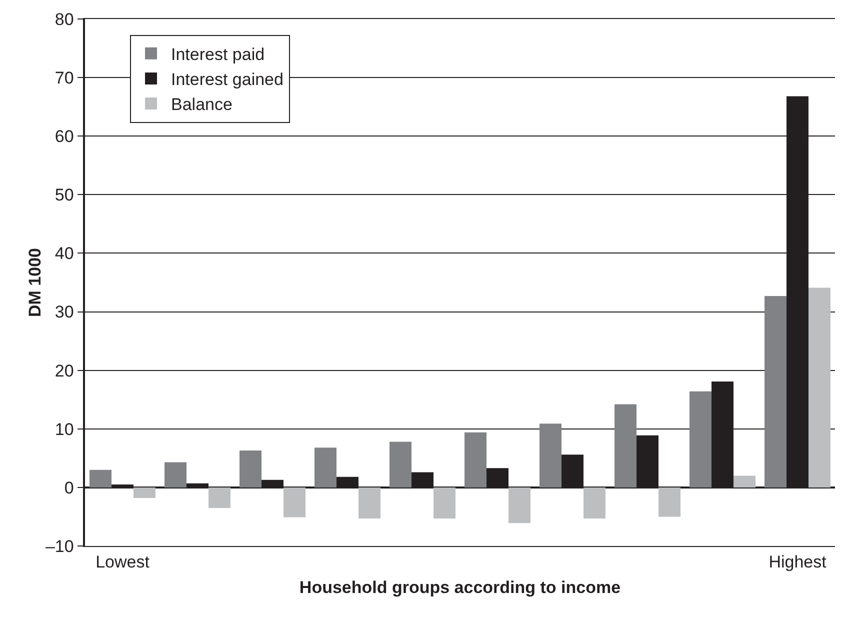 The width and height of the screenshot is (845, 636). Describe the element at coordinates (35, 282) in the screenshot. I see `y-axis-title: DM 1000` at that location.